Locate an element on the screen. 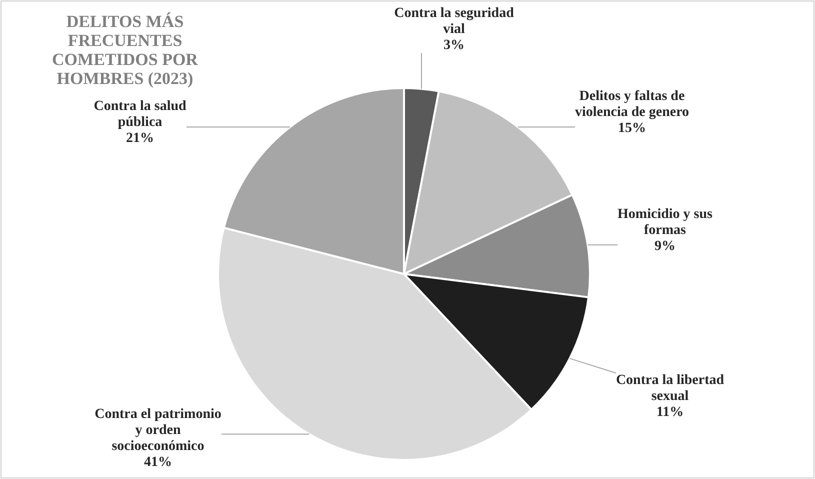  data-label: 21% is located at coordinates (140, 138).